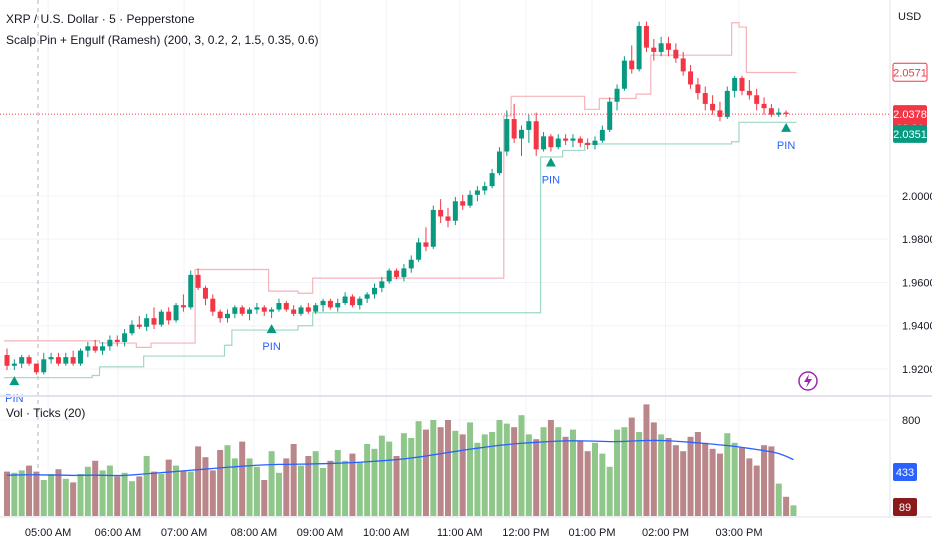 The height and width of the screenshot is (555, 932). Describe the element at coordinates (910, 135) in the screenshot. I see `price-label-text: 2.0351` at that location.